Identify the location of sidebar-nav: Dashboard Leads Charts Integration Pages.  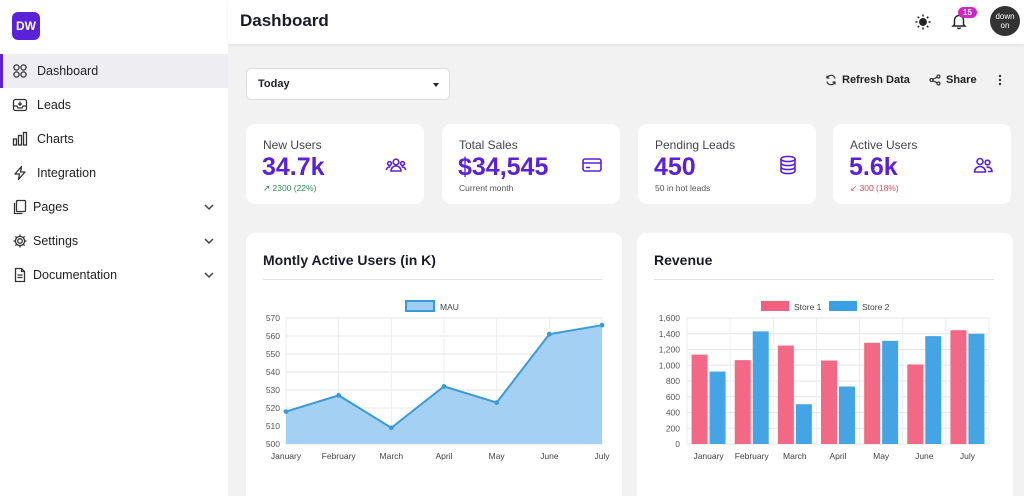
(114, 173).